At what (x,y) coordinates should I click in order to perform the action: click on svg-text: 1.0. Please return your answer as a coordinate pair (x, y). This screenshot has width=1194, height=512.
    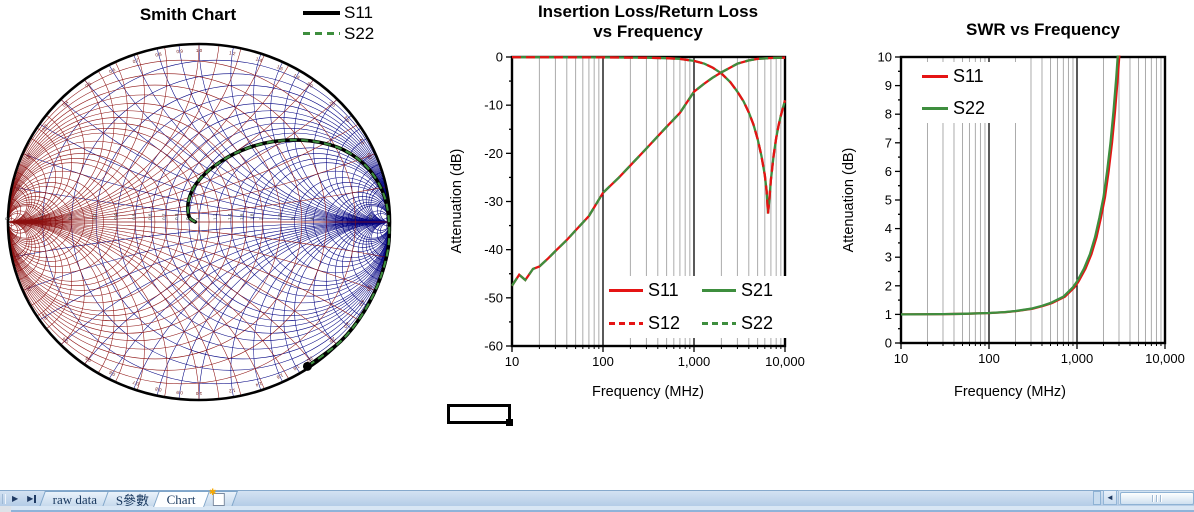
    Looking at the image, I should click on (198, 393).